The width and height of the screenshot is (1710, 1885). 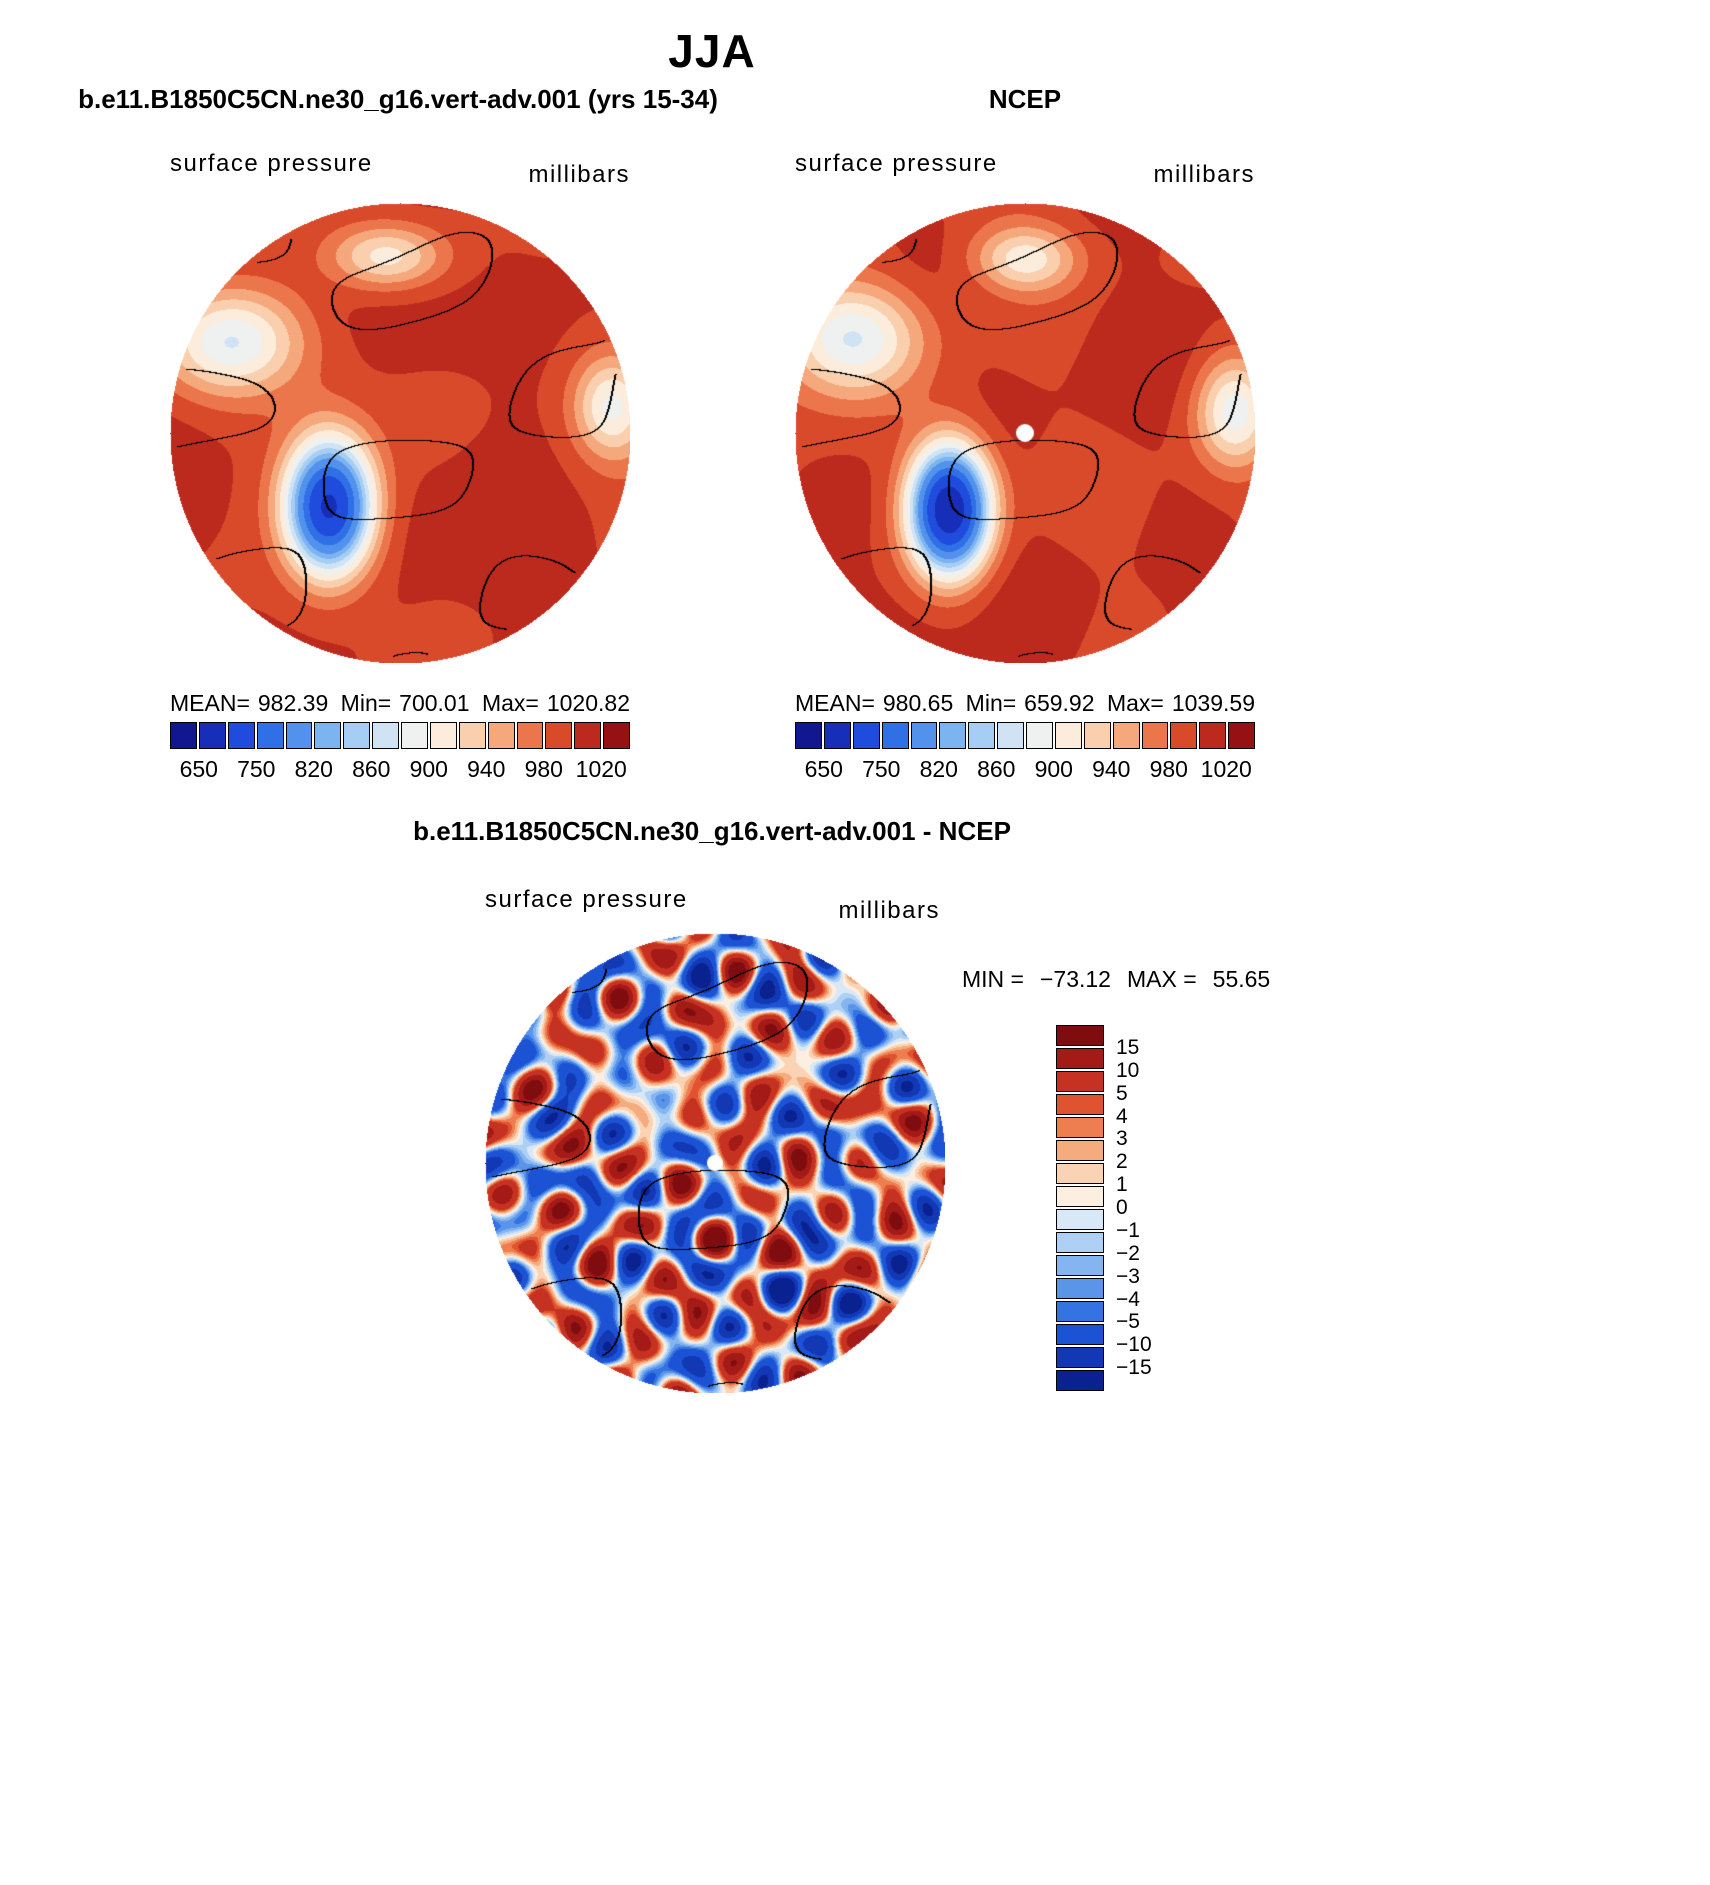 What do you see at coordinates (1080, 1208) in the screenshot?
I see `diff-colorbar` at bounding box center [1080, 1208].